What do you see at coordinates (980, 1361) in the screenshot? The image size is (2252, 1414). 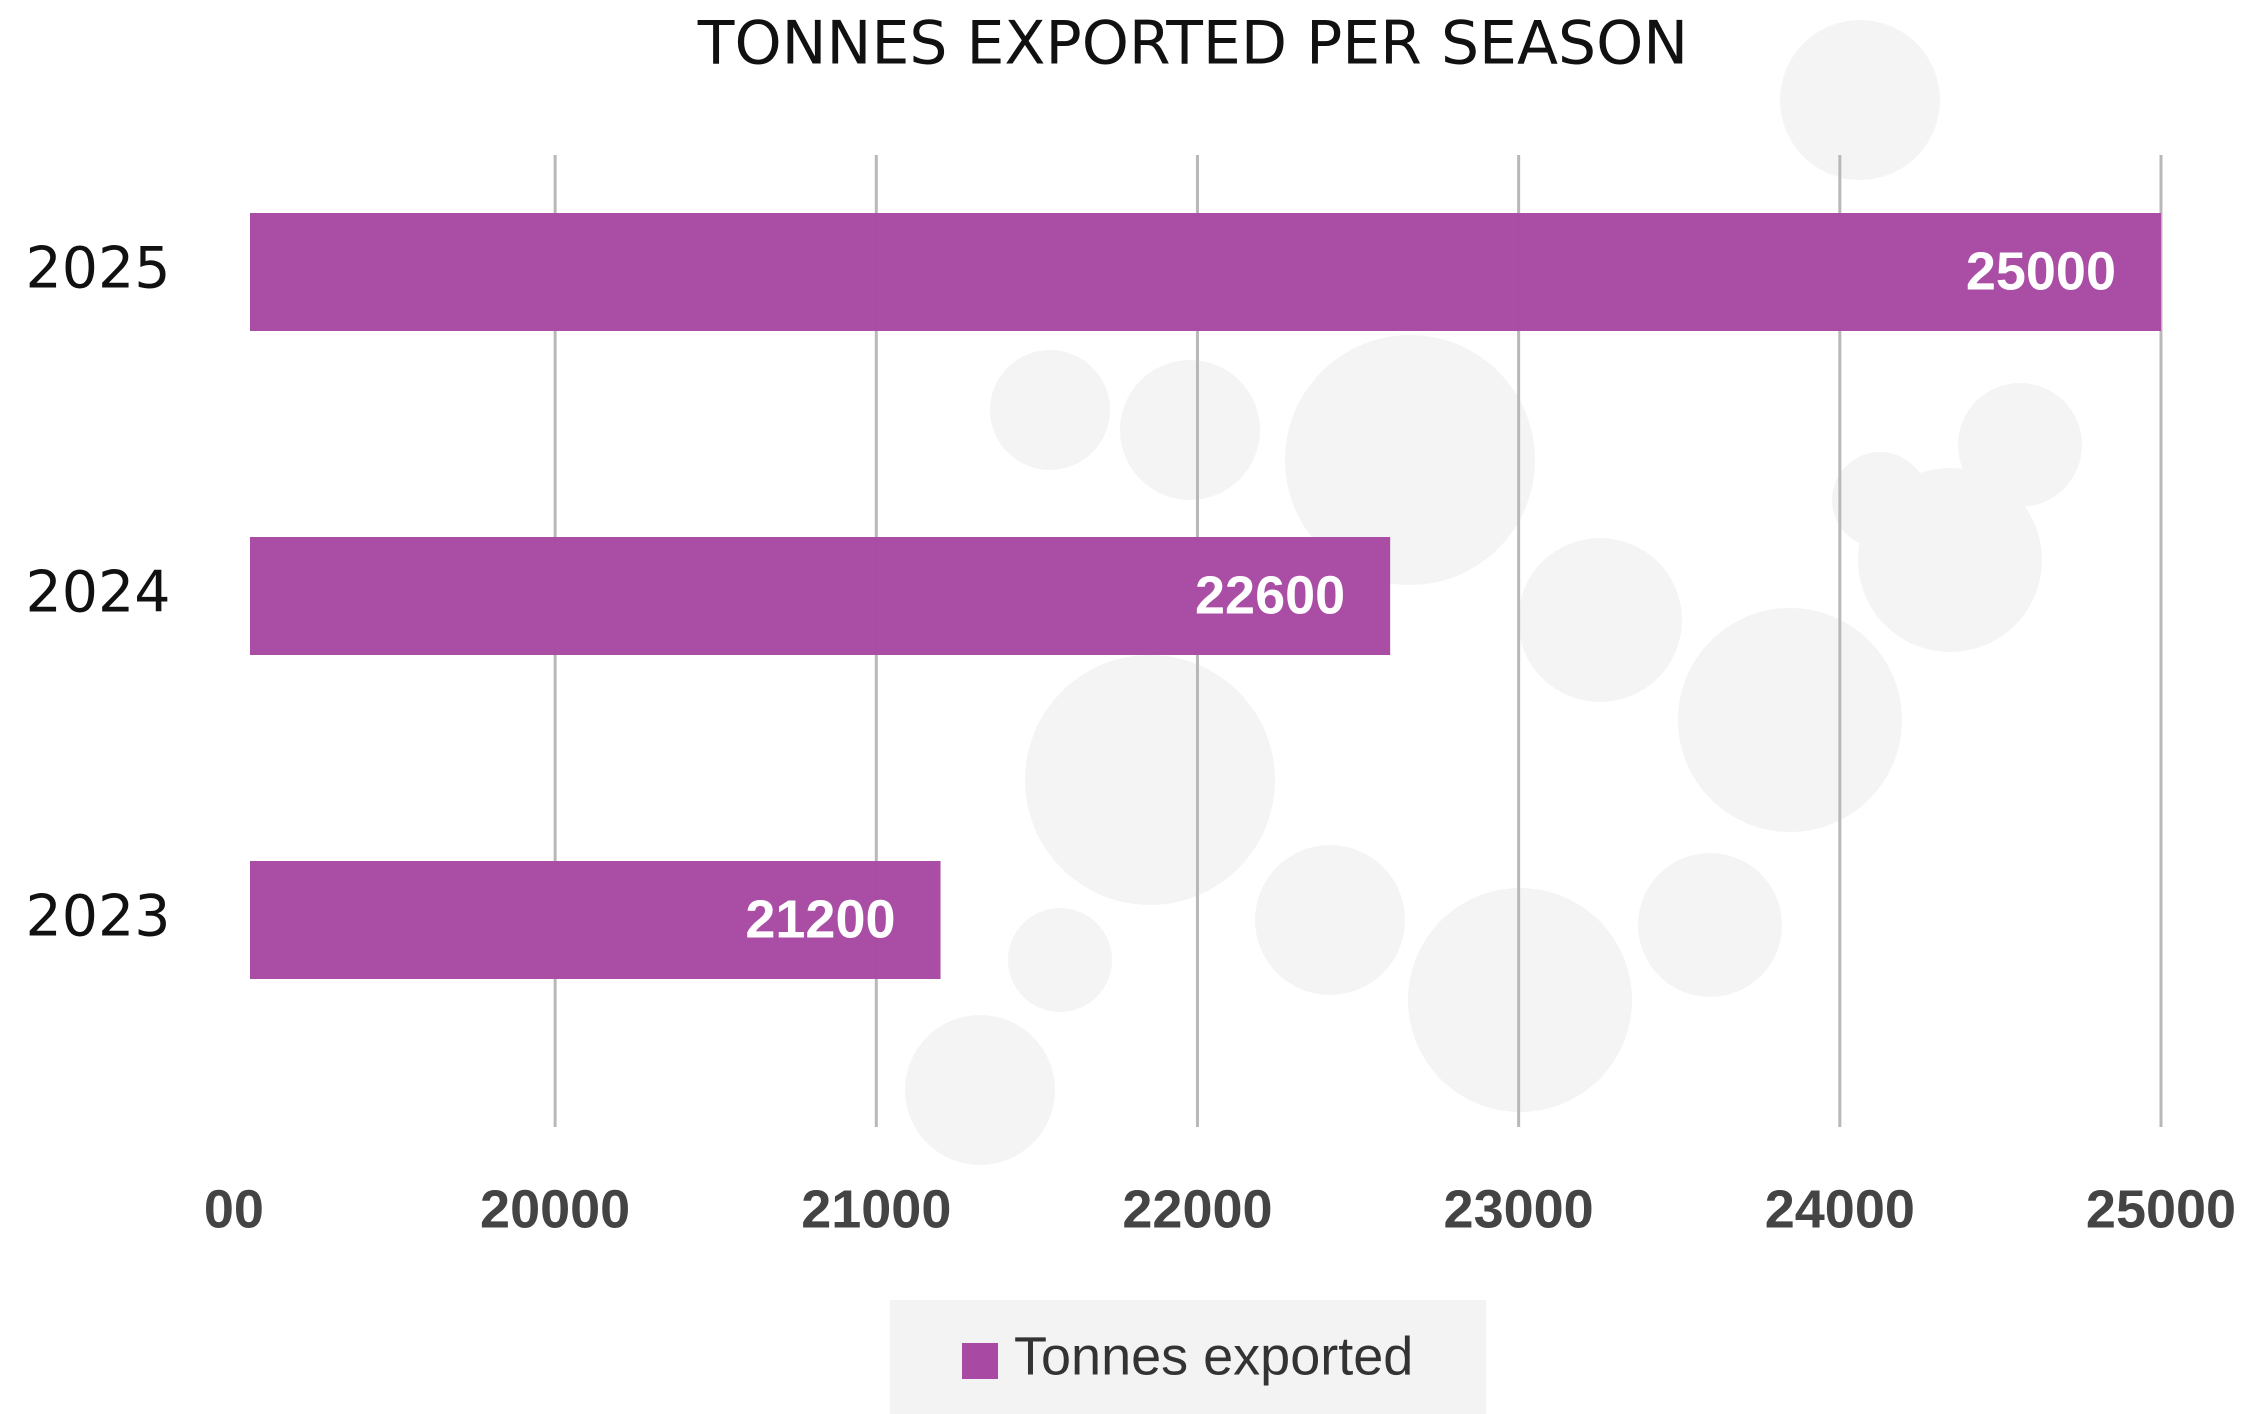 I see `legend-swatch` at bounding box center [980, 1361].